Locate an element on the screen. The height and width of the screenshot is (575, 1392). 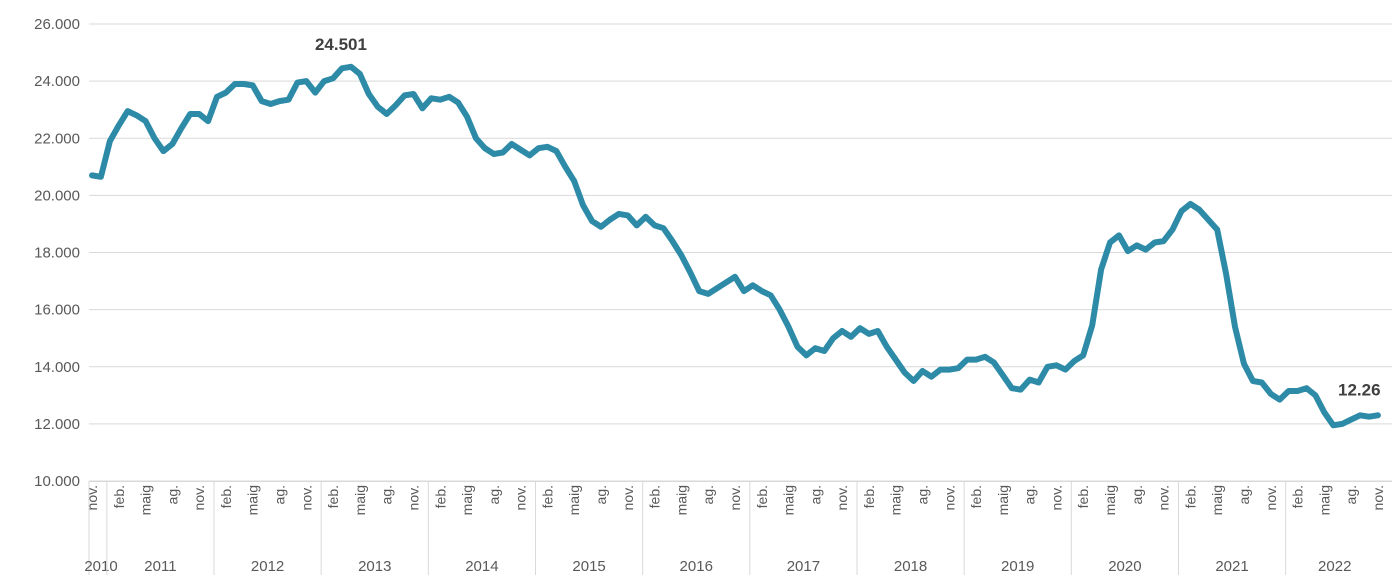
y-tick-label: 12.000 is located at coordinates (57, 424).